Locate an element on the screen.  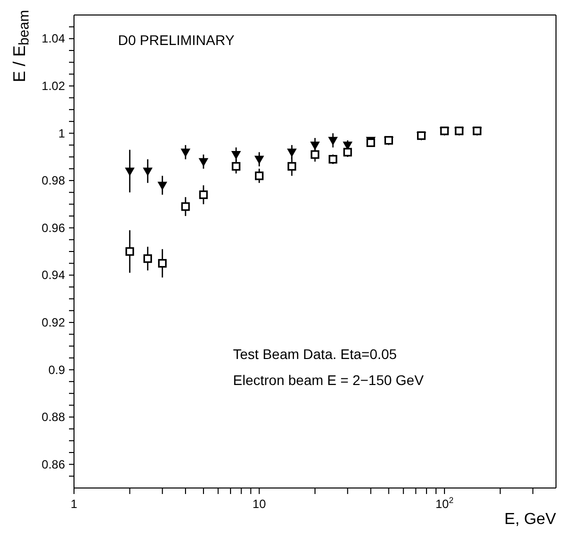
annotation: Test Beam Data. Eta=0.05 is located at coordinates (315, 354).